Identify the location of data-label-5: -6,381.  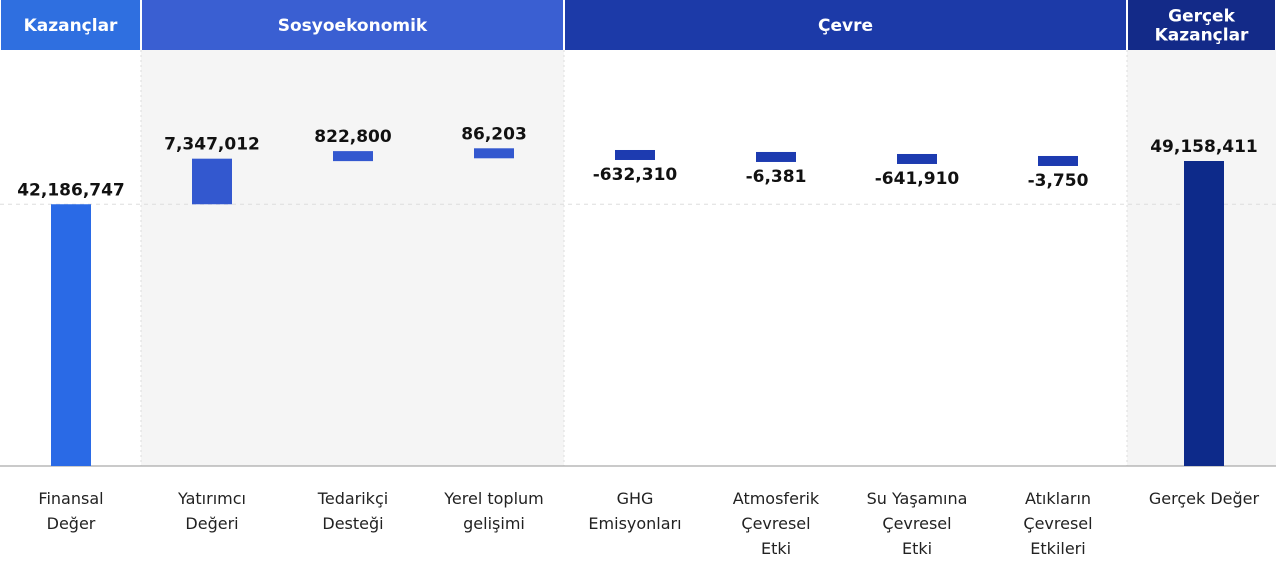
(776, 177).